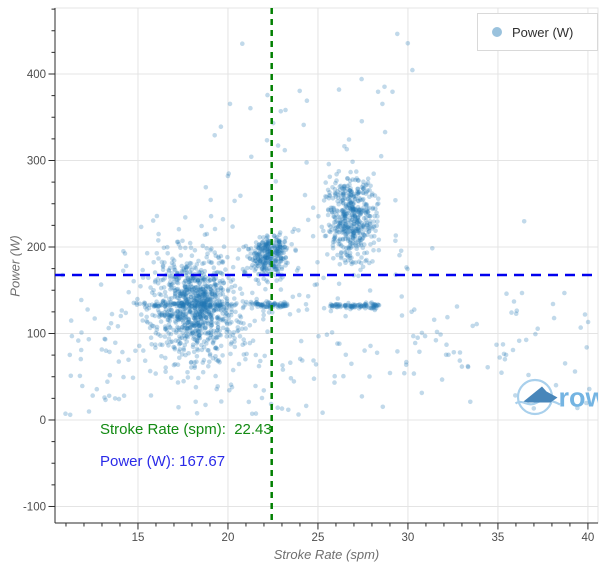 Image resolution: width=600 pixels, height=570 pixels. Describe the element at coordinates (497, 32) in the screenshot. I see `legend-marker-icon` at that location.